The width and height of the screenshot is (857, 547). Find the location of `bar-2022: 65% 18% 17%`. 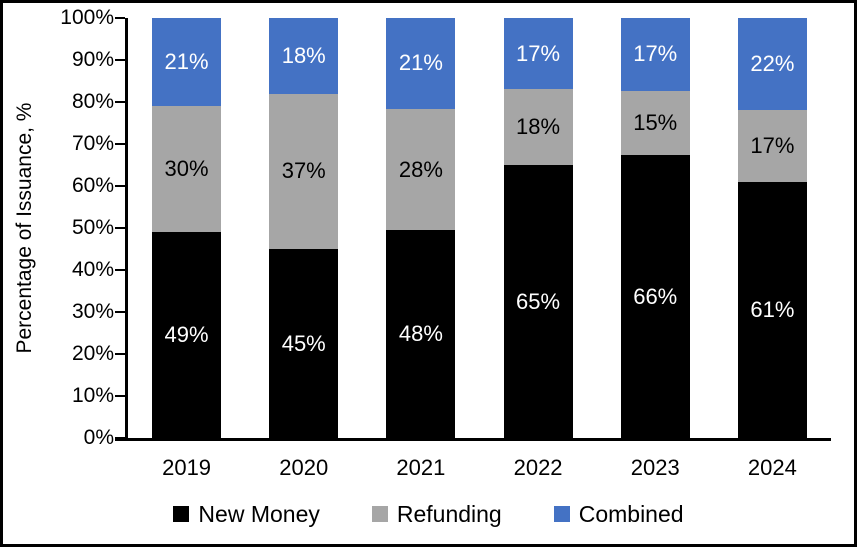

bar-2022: 65% 18% 17% is located at coordinates (538, 228).